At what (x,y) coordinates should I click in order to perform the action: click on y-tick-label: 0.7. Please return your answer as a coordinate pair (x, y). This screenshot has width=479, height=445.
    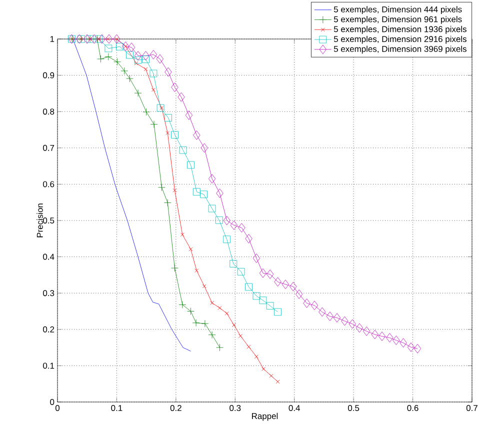
    Looking at the image, I should click on (48, 147).